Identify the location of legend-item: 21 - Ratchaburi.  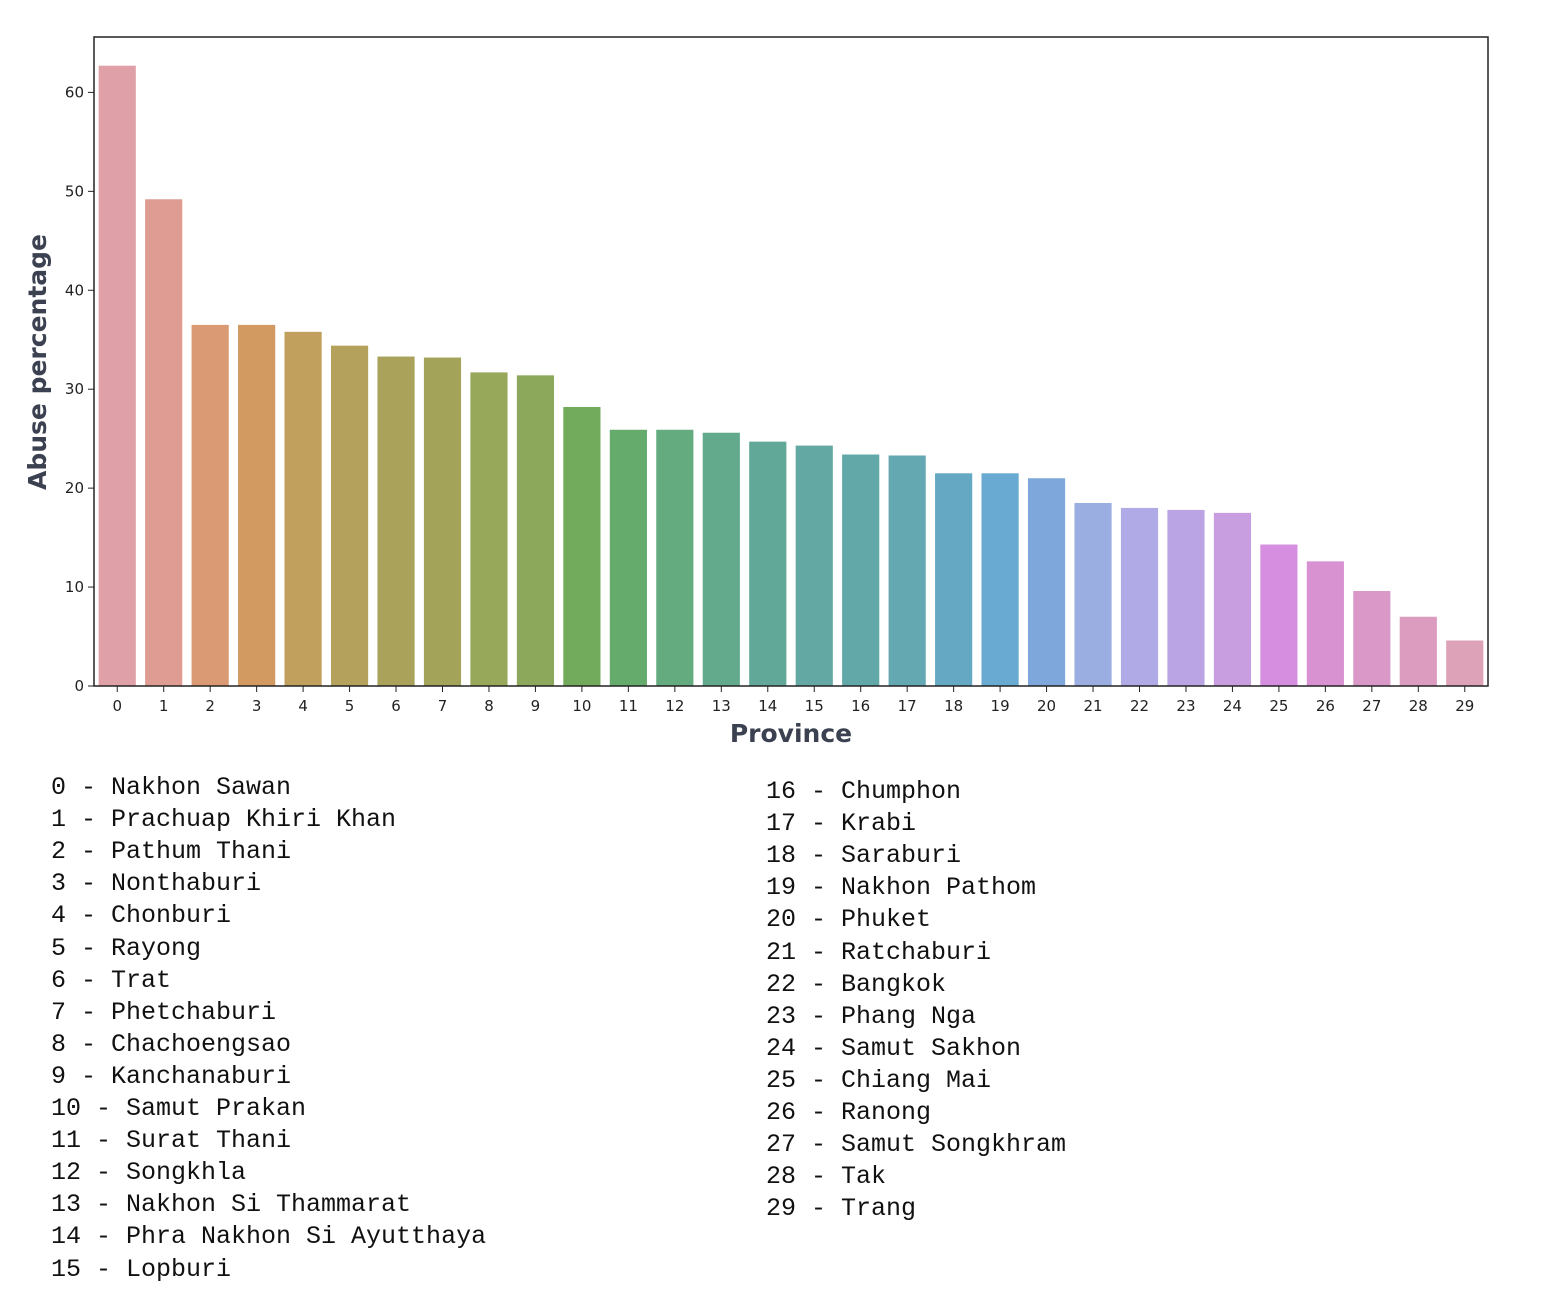
(879, 952).